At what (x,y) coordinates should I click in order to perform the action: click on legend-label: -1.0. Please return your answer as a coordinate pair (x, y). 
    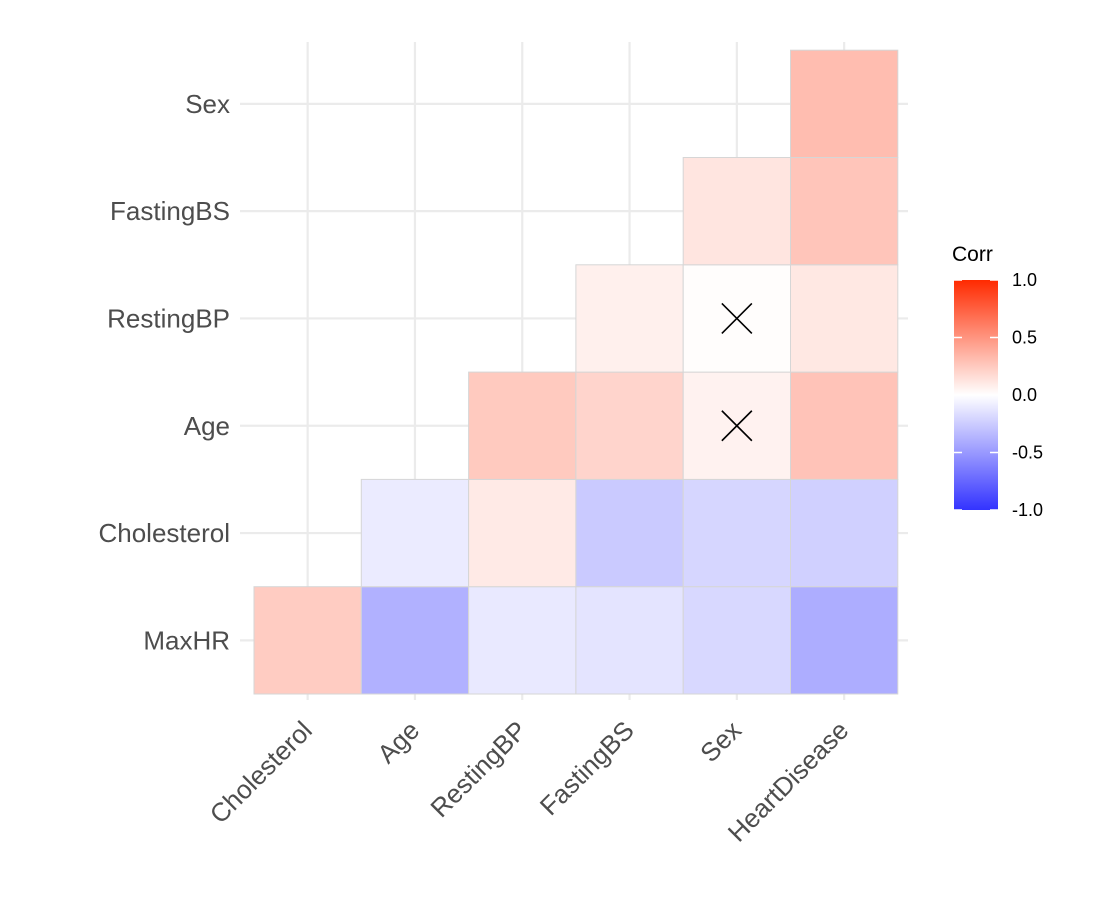
    Looking at the image, I should click on (1027, 510).